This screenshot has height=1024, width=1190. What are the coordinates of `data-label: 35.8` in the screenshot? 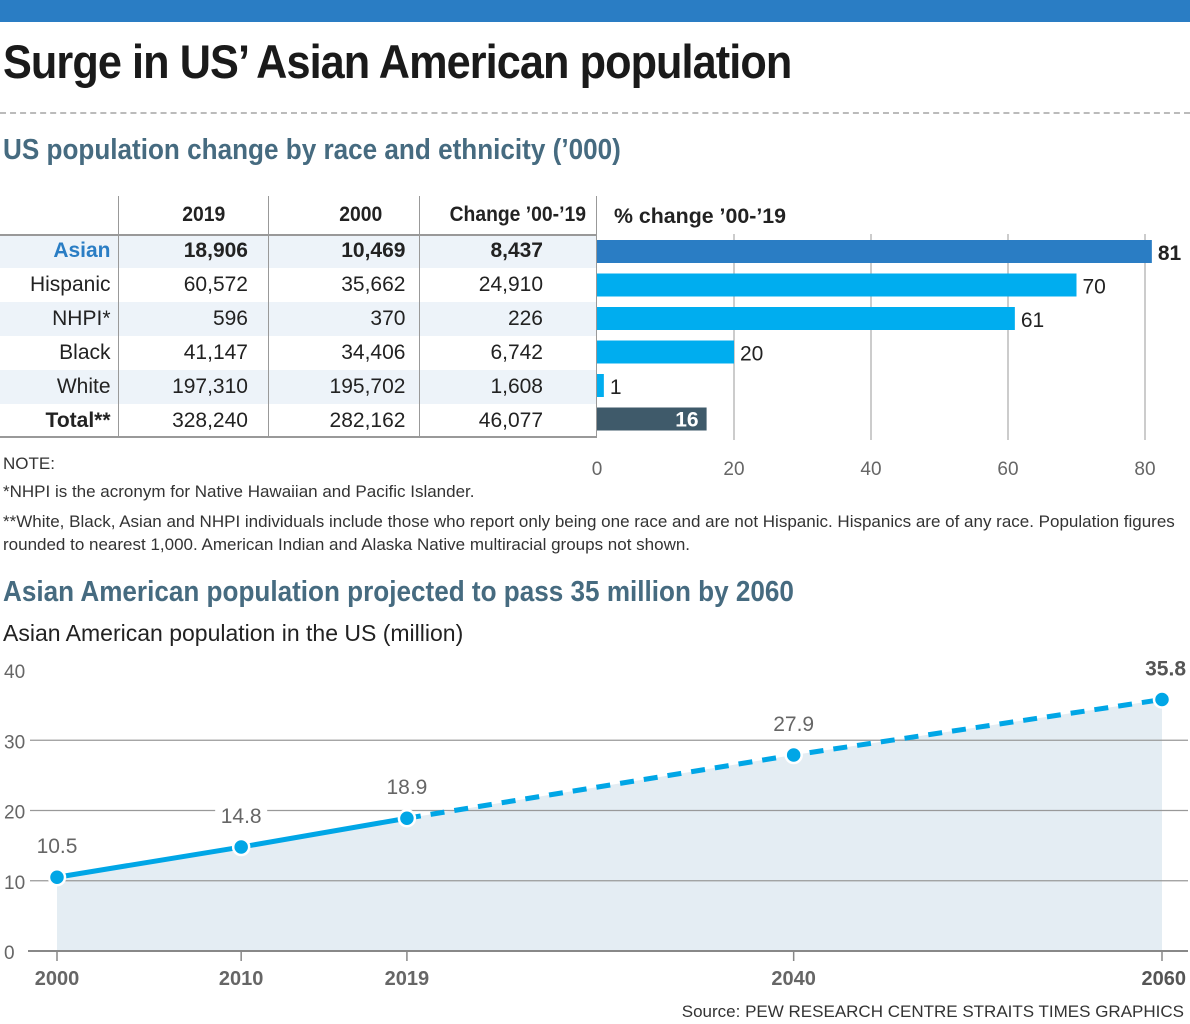 It's located at (1165, 669).